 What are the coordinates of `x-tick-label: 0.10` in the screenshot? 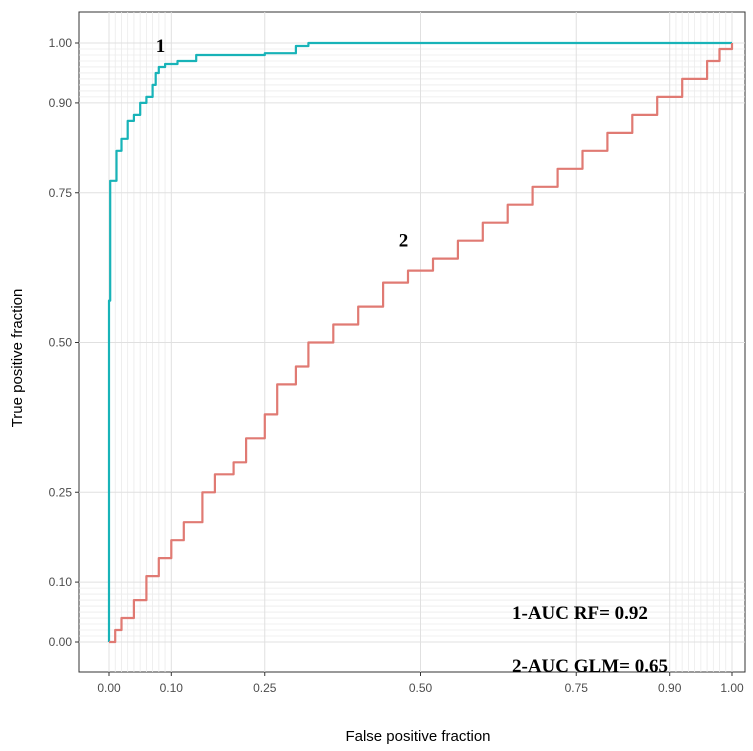 It's located at (172, 688).